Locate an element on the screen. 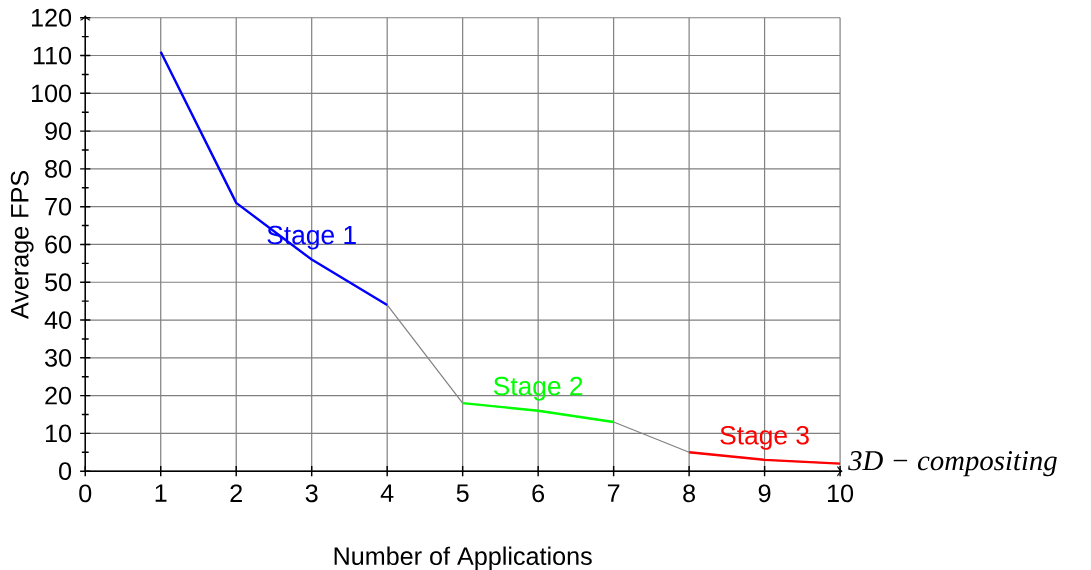 Image resolution: width=1091 pixels, height=570 pixels. x-tick-label: 2 is located at coordinates (236, 493).